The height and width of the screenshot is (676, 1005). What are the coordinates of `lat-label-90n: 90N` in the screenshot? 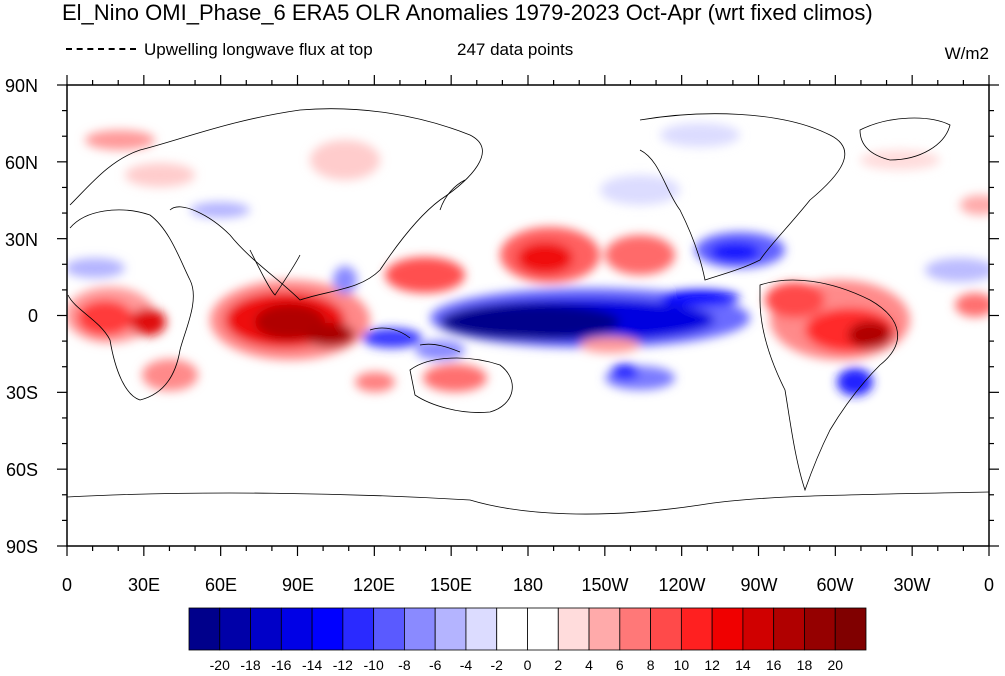 It's located at (21, 86).